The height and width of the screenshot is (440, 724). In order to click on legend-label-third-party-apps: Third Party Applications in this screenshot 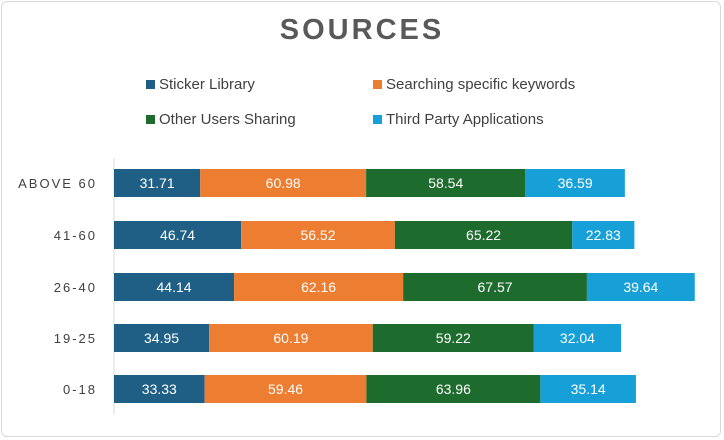, I will do `click(465, 119)`.